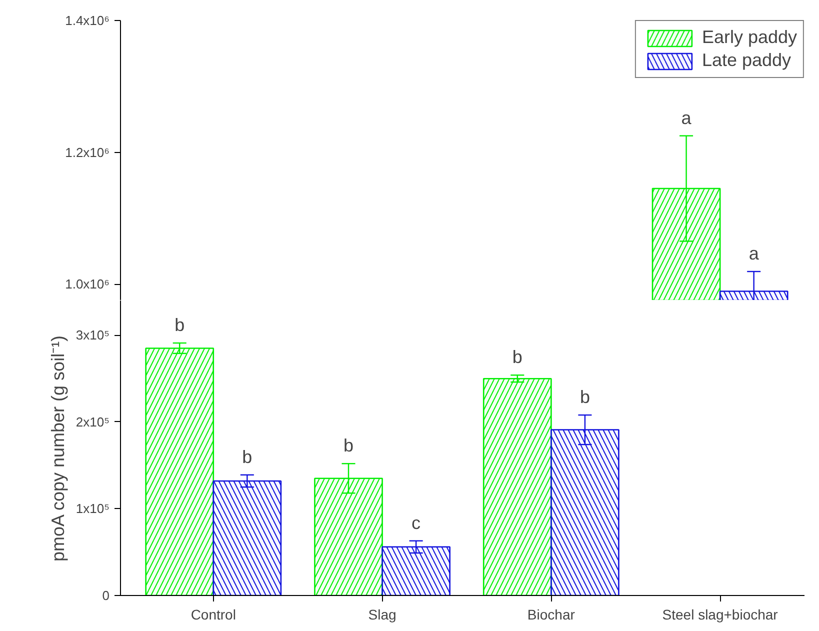 The image size is (819, 631). Describe the element at coordinates (551, 614) in the screenshot. I see `x-tick-label: Biochar` at that location.